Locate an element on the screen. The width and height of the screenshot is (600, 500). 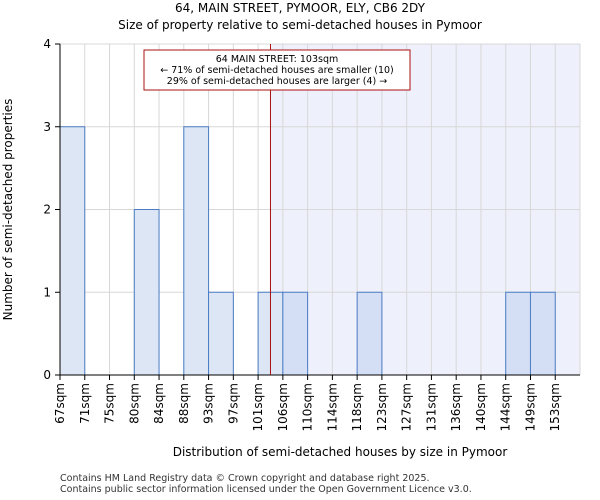
x-tick-label-136sqm: 136sqm is located at coordinates (456, 407).